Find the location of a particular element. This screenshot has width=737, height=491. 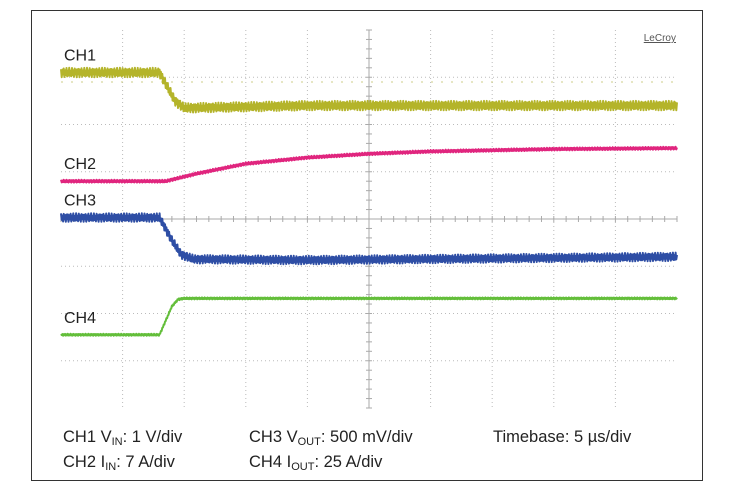

legend-ch1: CH1 VIN: 1 V/div is located at coordinates (123, 438).